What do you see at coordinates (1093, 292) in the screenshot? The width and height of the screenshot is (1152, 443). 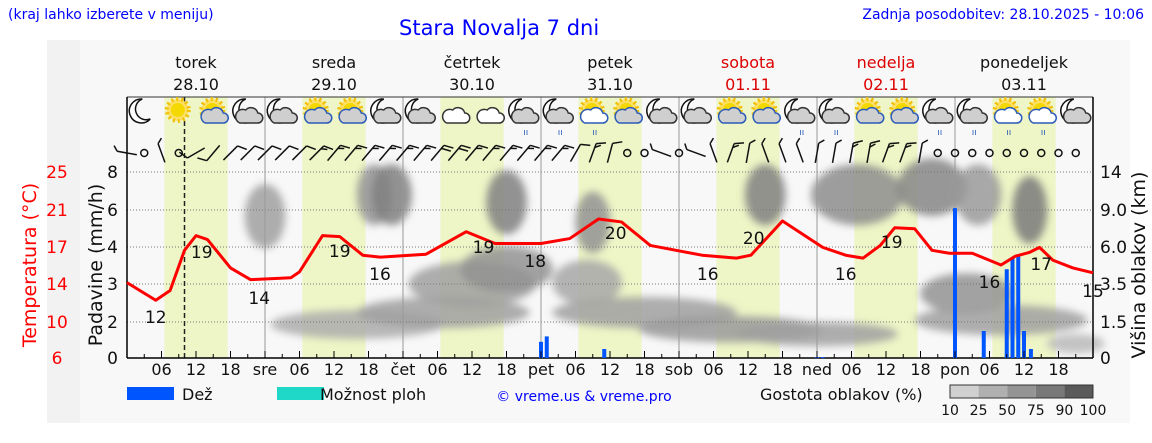 I see `temp-label: 15` at bounding box center [1093, 292].